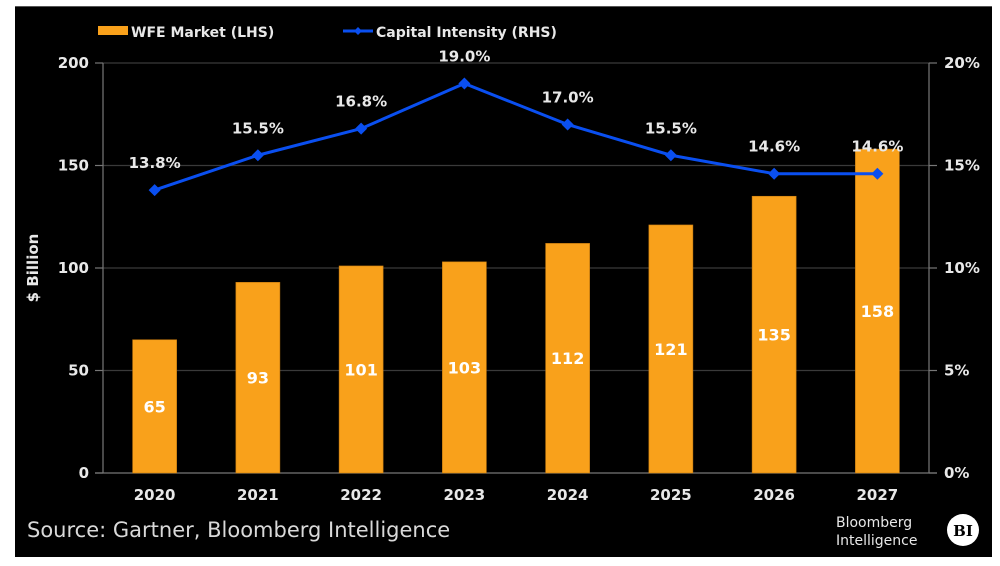  I want to click on source-note: Source: Gartner, Bloomberg Intelligence, so click(238, 530).